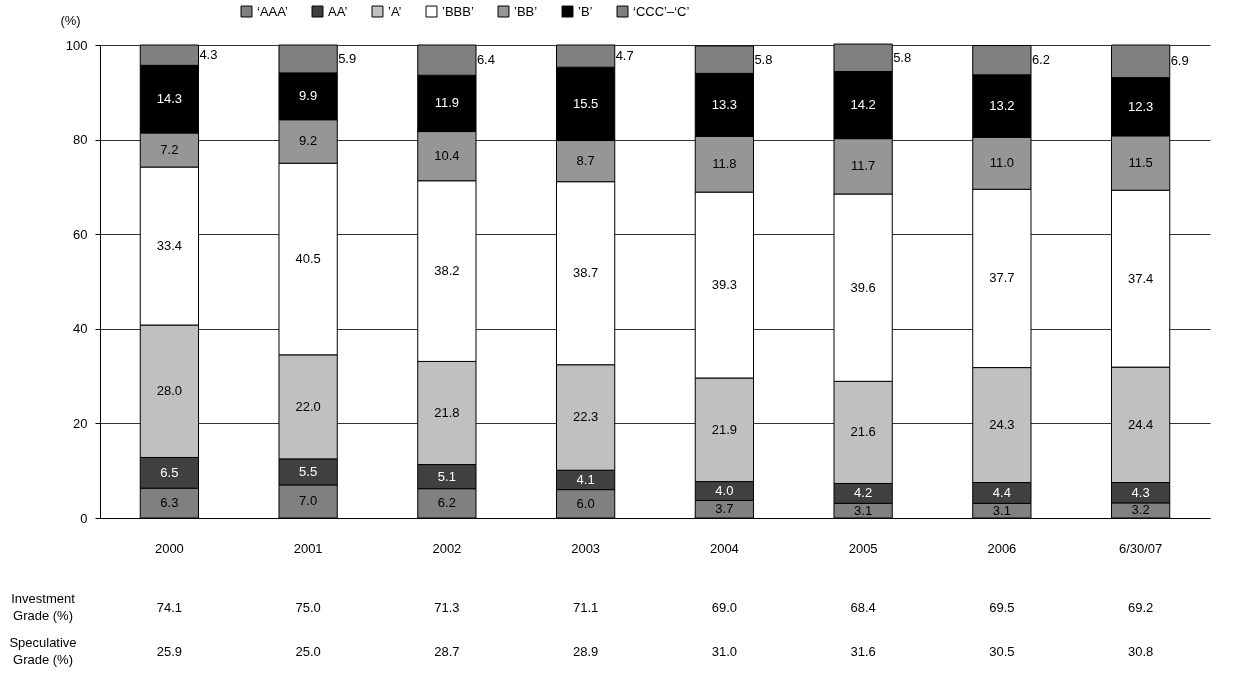  I want to click on y-tick-label: 20, so click(80, 423).